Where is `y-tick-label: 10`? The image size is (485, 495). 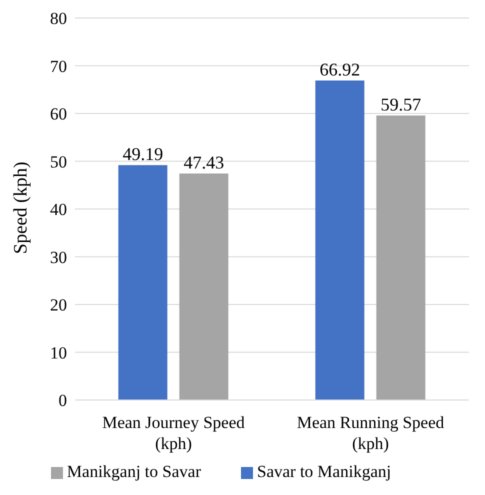 y-tick-label: 10 is located at coordinates (58, 352).